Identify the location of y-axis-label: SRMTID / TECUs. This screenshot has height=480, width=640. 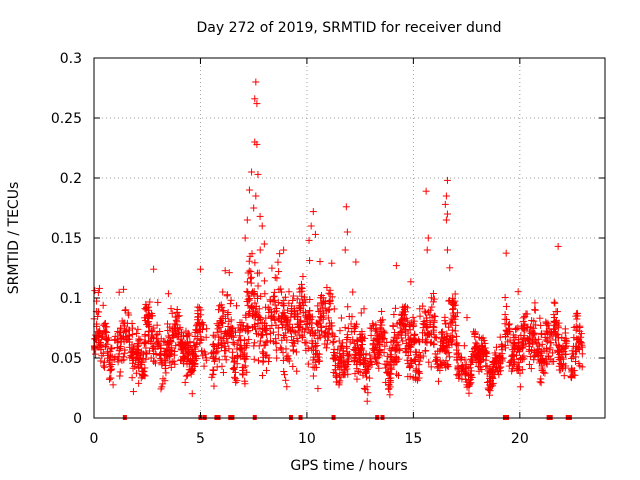
(14, 238).